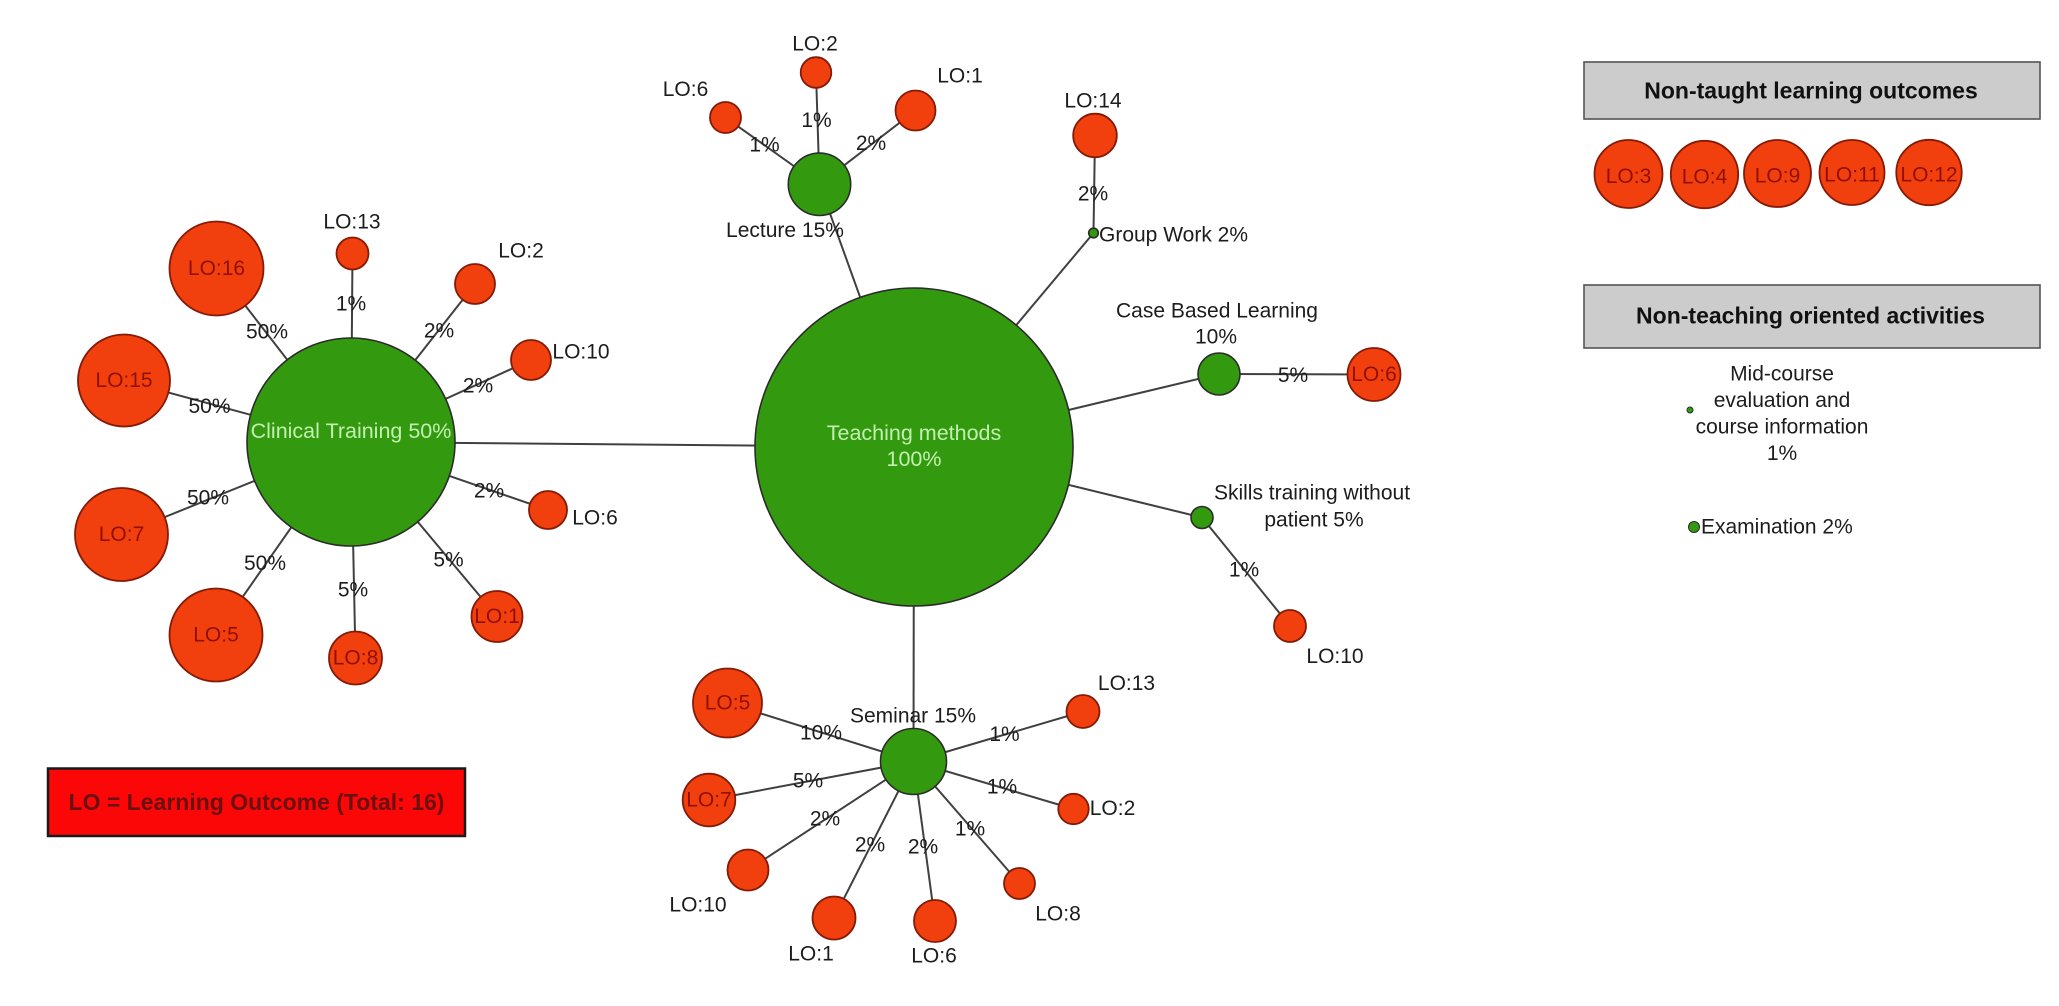 This screenshot has height=1006, width=2059. What do you see at coordinates (1782, 427) in the screenshot?
I see `svg-text: course information` at bounding box center [1782, 427].